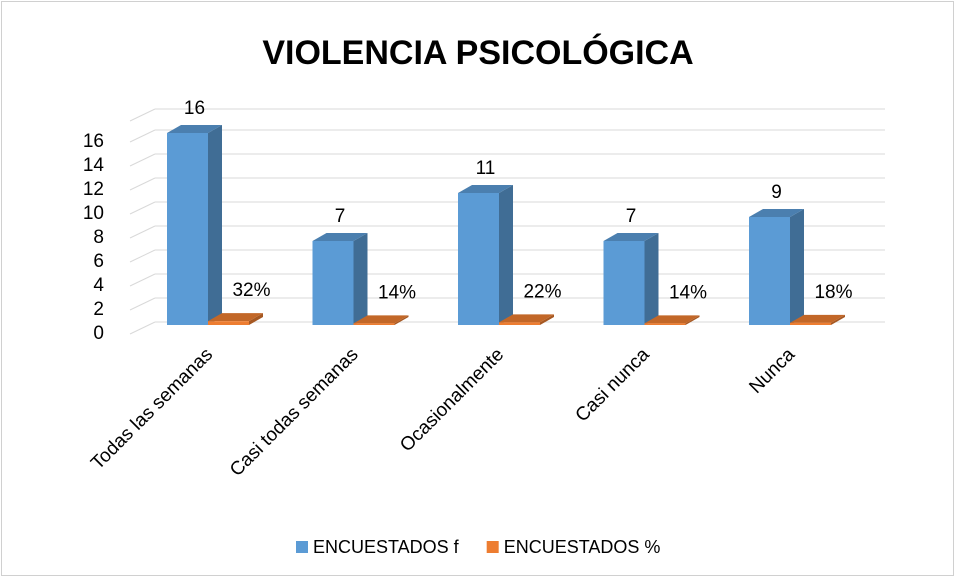 Image resolution: width=956 pixels, height=583 pixels. Describe the element at coordinates (93, 189) in the screenshot. I see `y-tick-label: 12` at that location.